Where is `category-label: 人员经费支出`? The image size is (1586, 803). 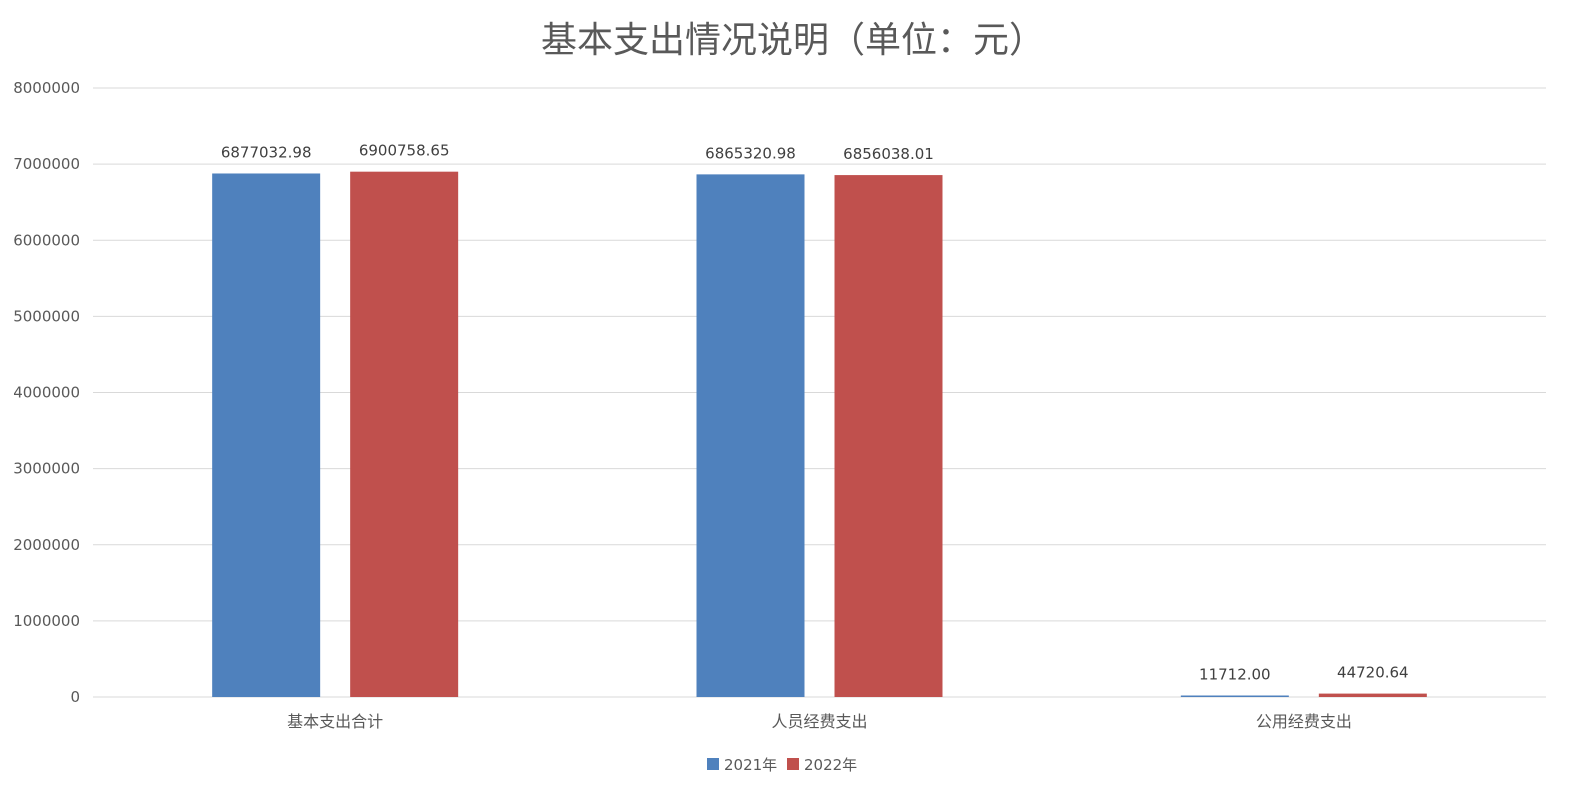 category-label: 人员经费支出 is located at coordinates (819, 721).